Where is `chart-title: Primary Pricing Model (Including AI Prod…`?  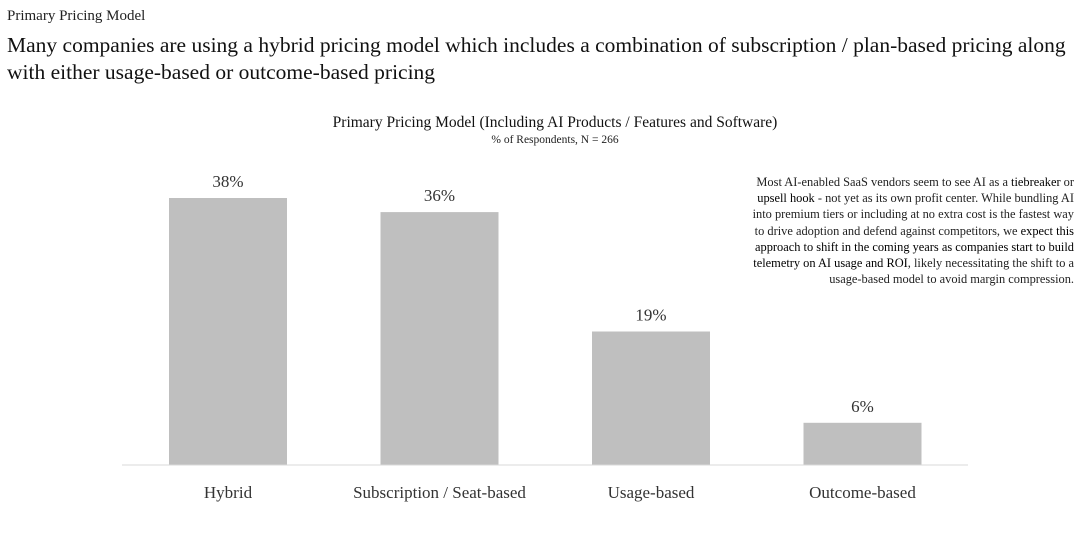
chart-title: Primary Pricing Model (Including AI Prod… is located at coordinates (555, 122).